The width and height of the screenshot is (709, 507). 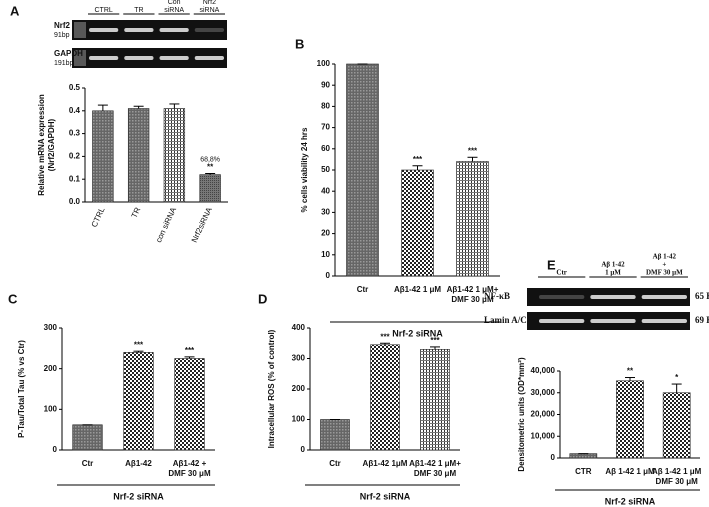 What do you see at coordinates (385, 463) in the screenshot?
I see `x-tick-label: Aβ1-42 1μM` at bounding box center [385, 463].